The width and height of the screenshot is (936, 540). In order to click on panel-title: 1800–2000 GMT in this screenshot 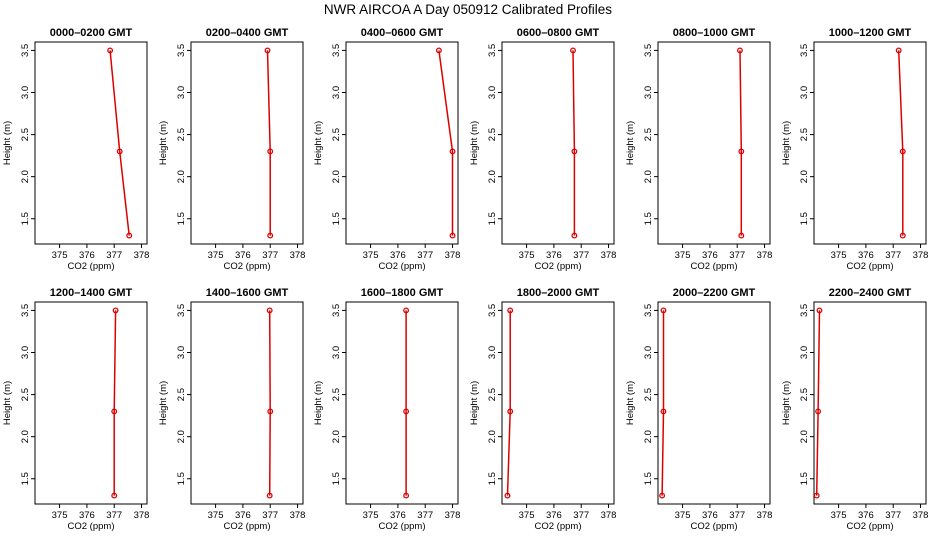, I will do `click(558, 293)`.